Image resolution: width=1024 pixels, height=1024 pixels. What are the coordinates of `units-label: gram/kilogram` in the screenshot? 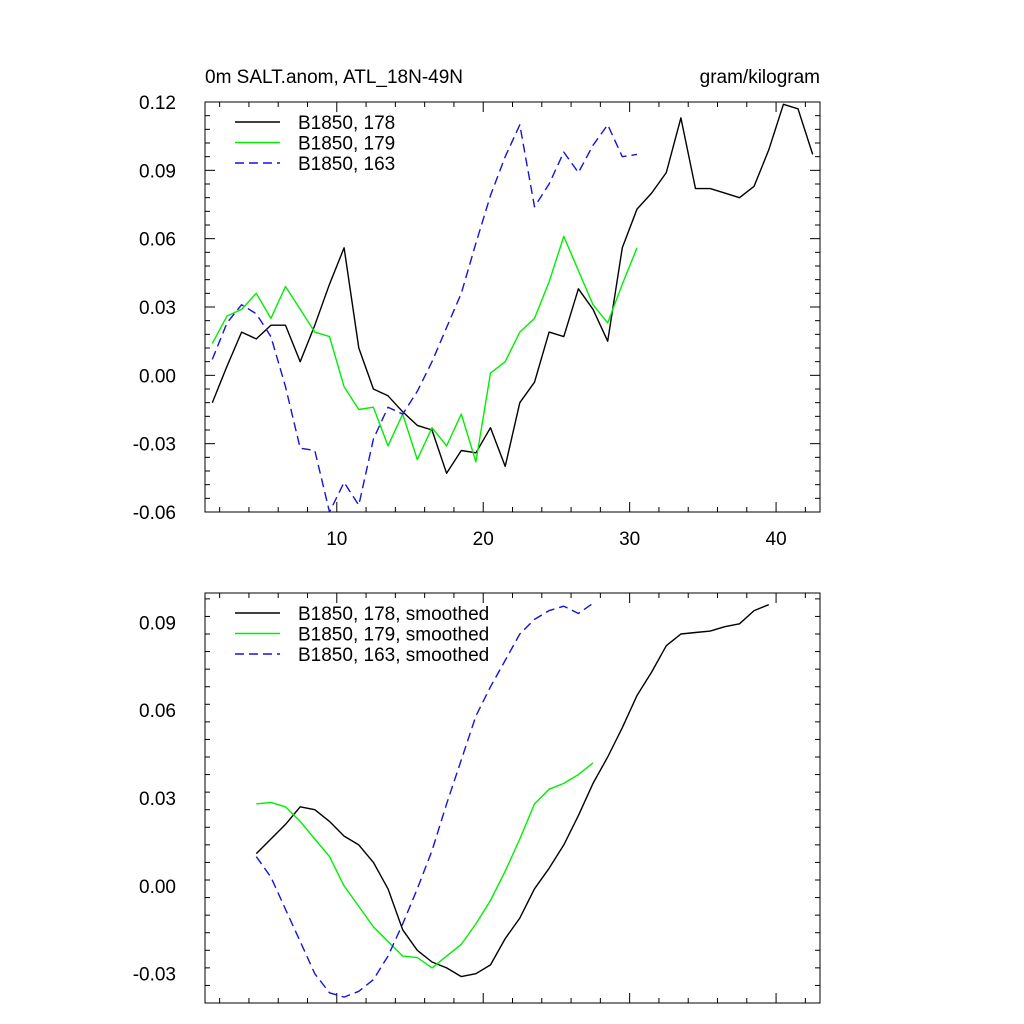 It's located at (760, 77).